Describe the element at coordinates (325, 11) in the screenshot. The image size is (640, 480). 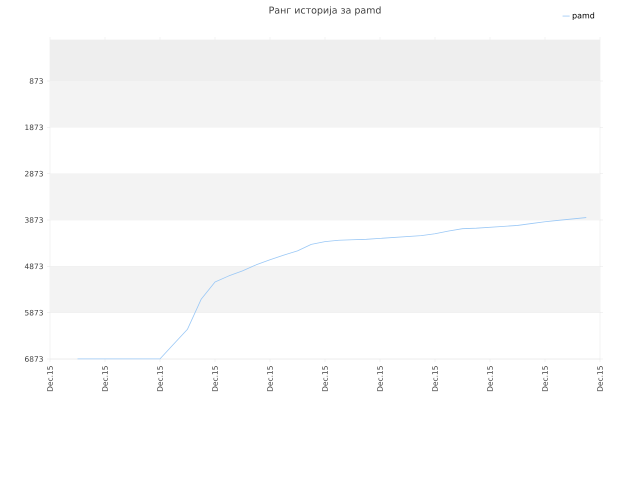
I see `chart-title: Ранг историја за pamd` at that location.